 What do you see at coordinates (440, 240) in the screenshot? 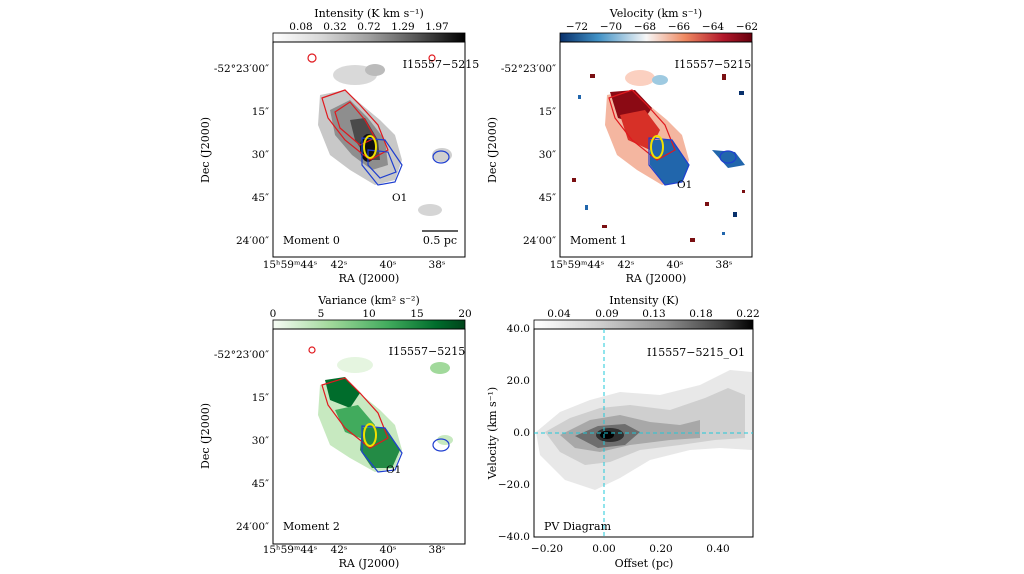
I see `scale-bar-label: 0.5 pc` at bounding box center [440, 240].